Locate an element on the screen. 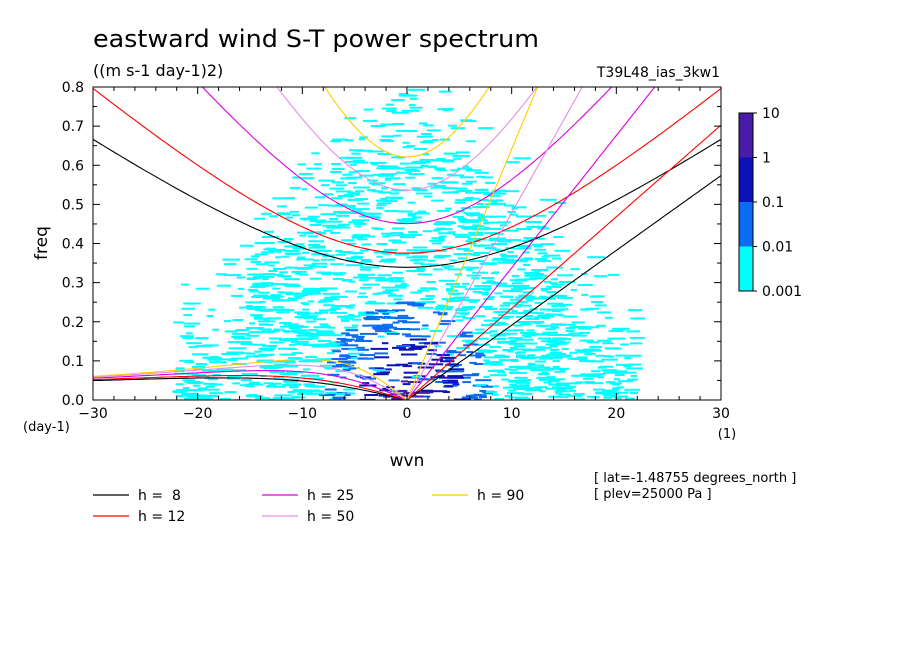 The height and width of the screenshot is (654, 904). y-axis-label: freq is located at coordinates (42, 243).